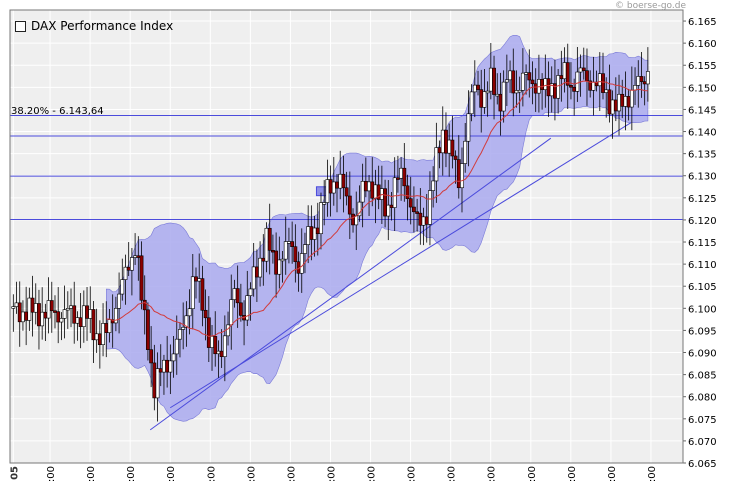  What do you see at coordinates (492, 473) in the screenshot?
I see `x-tick-label: 18:00` at bounding box center [492, 473].